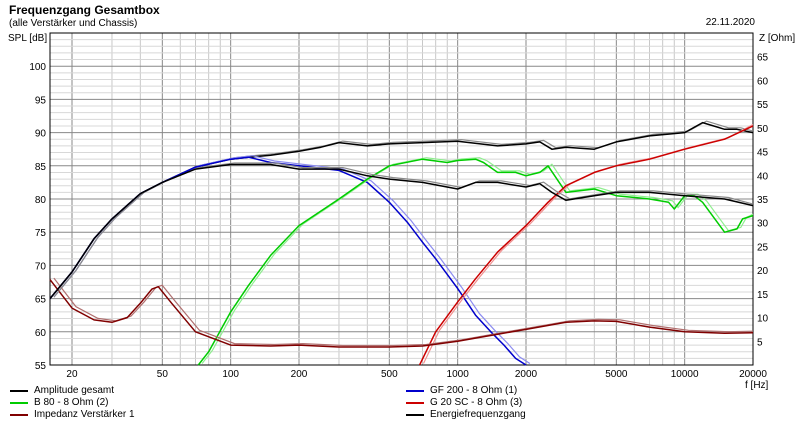 The height and width of the screenshot is (423, 800). What do you see at coordinates (760, 342) in the screenshot?
I see `y-right-tick-label: 5` at bounding box center [760, 342].